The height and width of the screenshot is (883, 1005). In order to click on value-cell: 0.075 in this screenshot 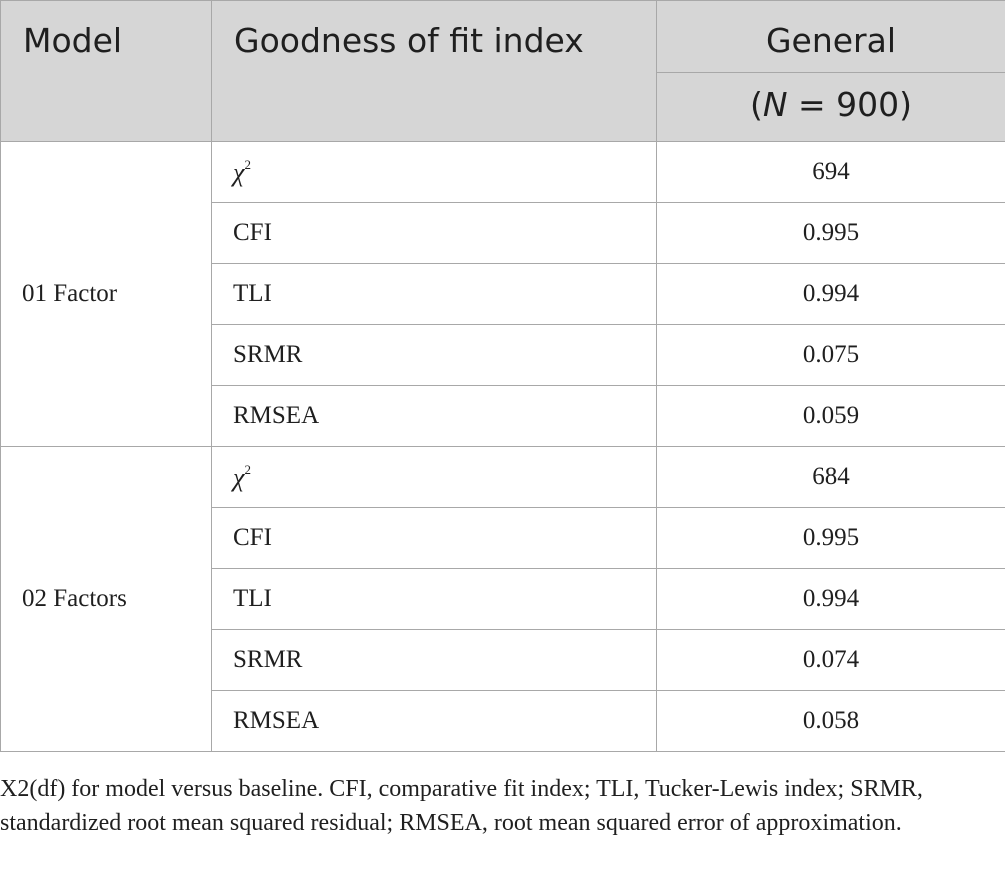, I will do `click(830, 355)`.